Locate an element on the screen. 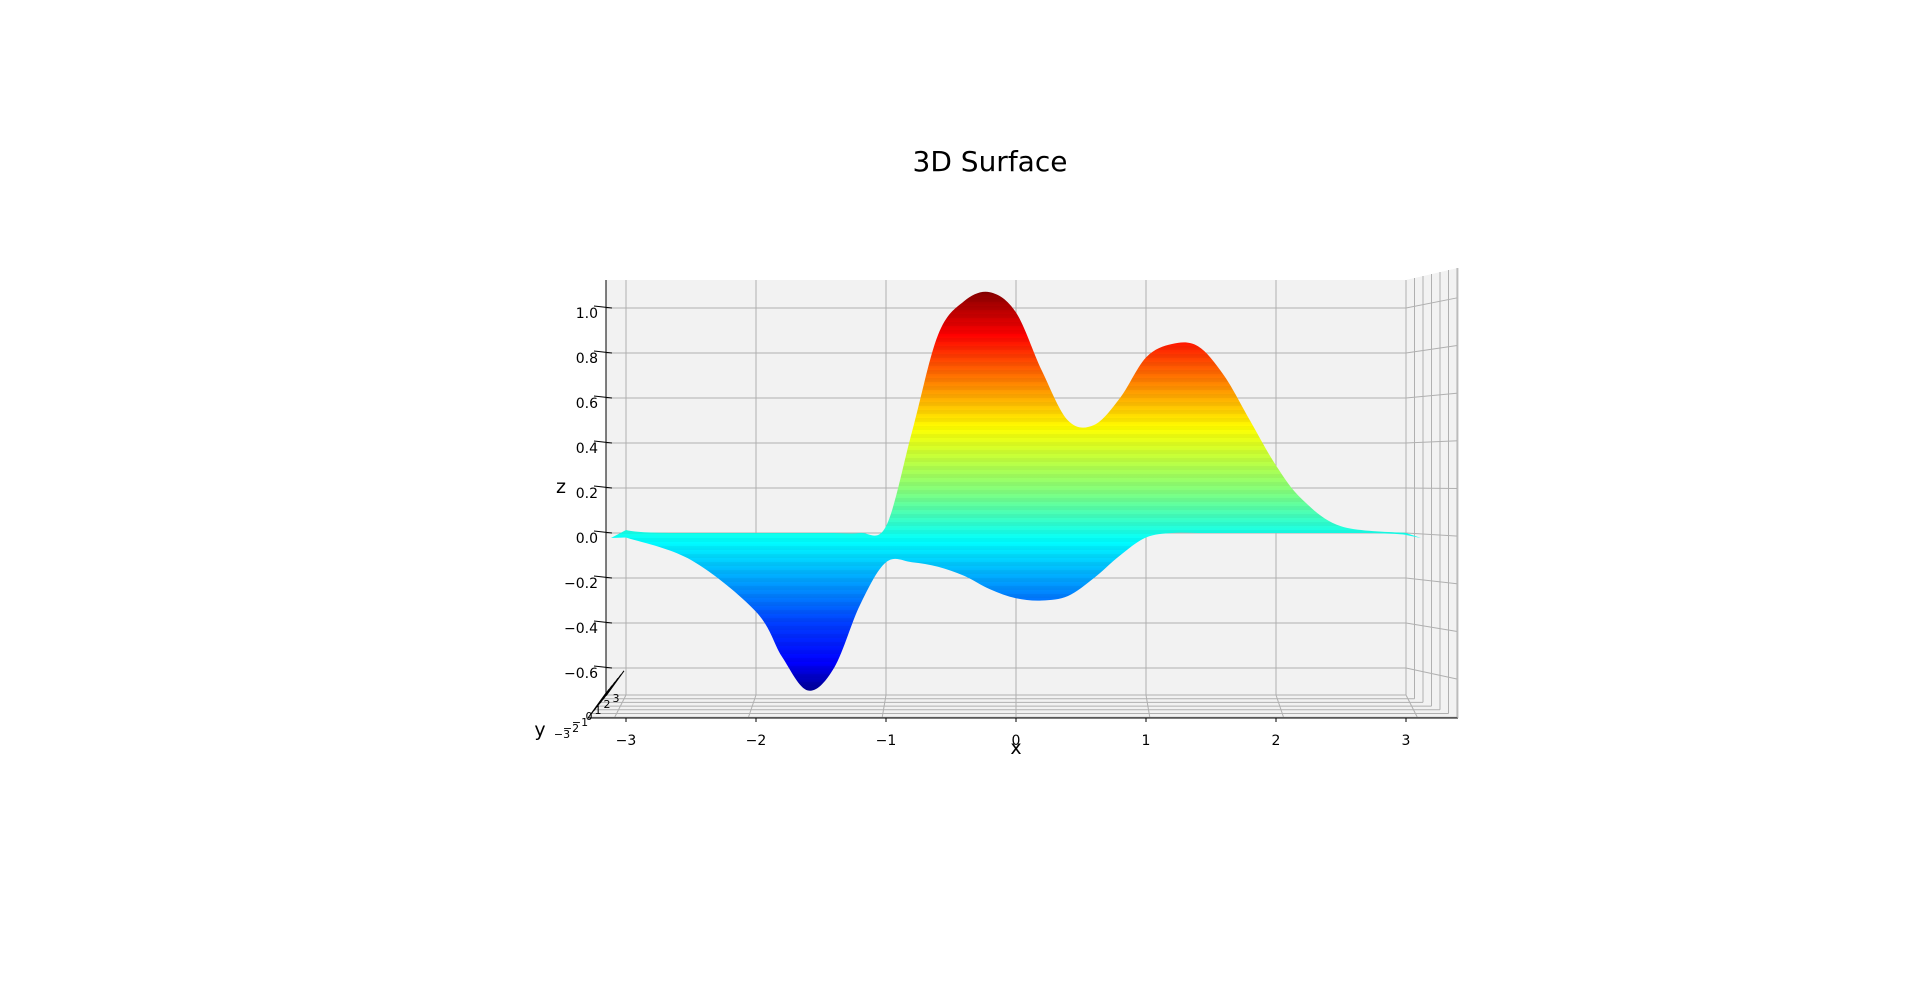  x-tick-label: 0 is located at coordinates (1016, 741).